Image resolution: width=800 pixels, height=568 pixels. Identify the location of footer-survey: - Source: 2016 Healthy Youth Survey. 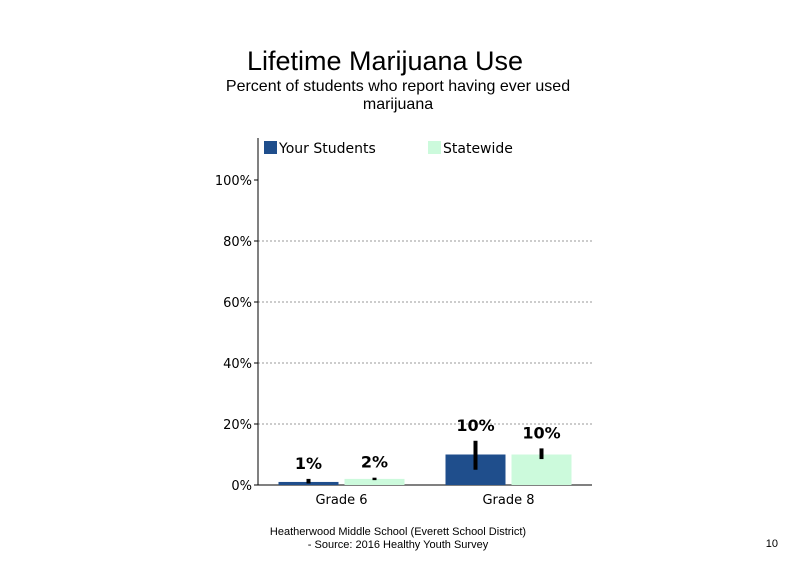
(398, 545).